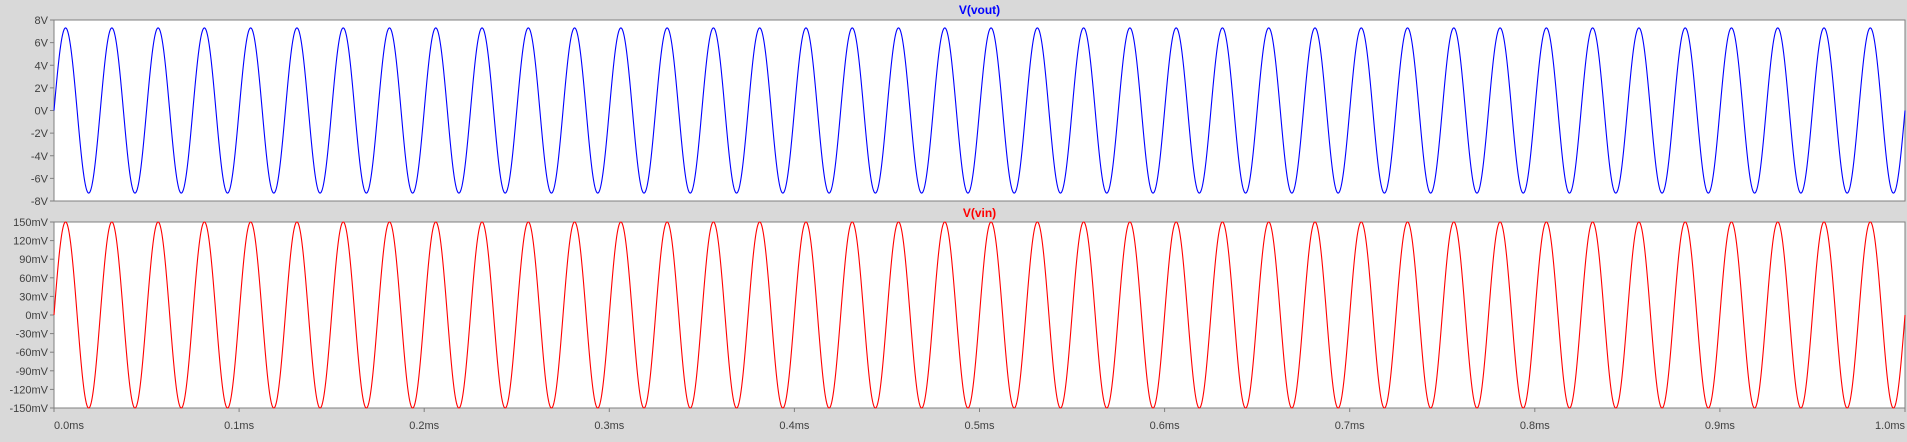 The height and width of the screenshot is (442, 1907). I want to click on y-tick-label-vout: -4V, so click(40, 157).